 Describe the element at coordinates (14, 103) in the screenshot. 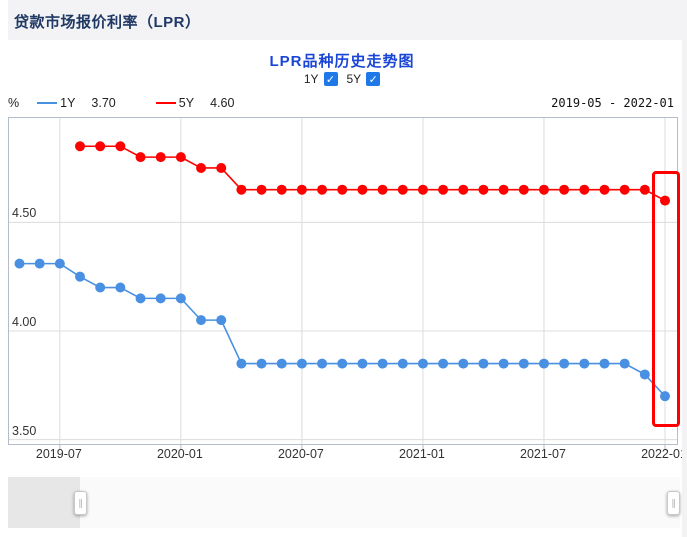

I see `y-axis-unit: %` at that location.